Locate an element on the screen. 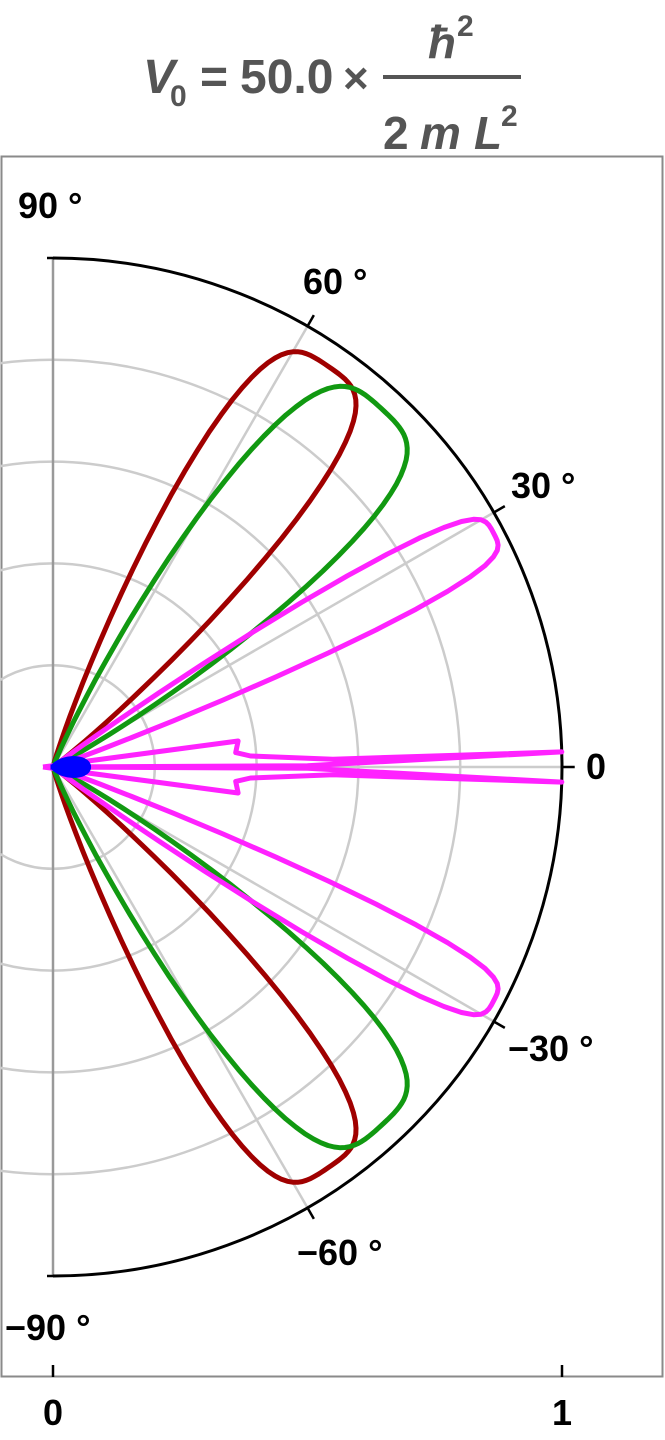 This screenshot has width=665, height=1440. radial-tick-label: 1 is located at coordinates (562, 1412).